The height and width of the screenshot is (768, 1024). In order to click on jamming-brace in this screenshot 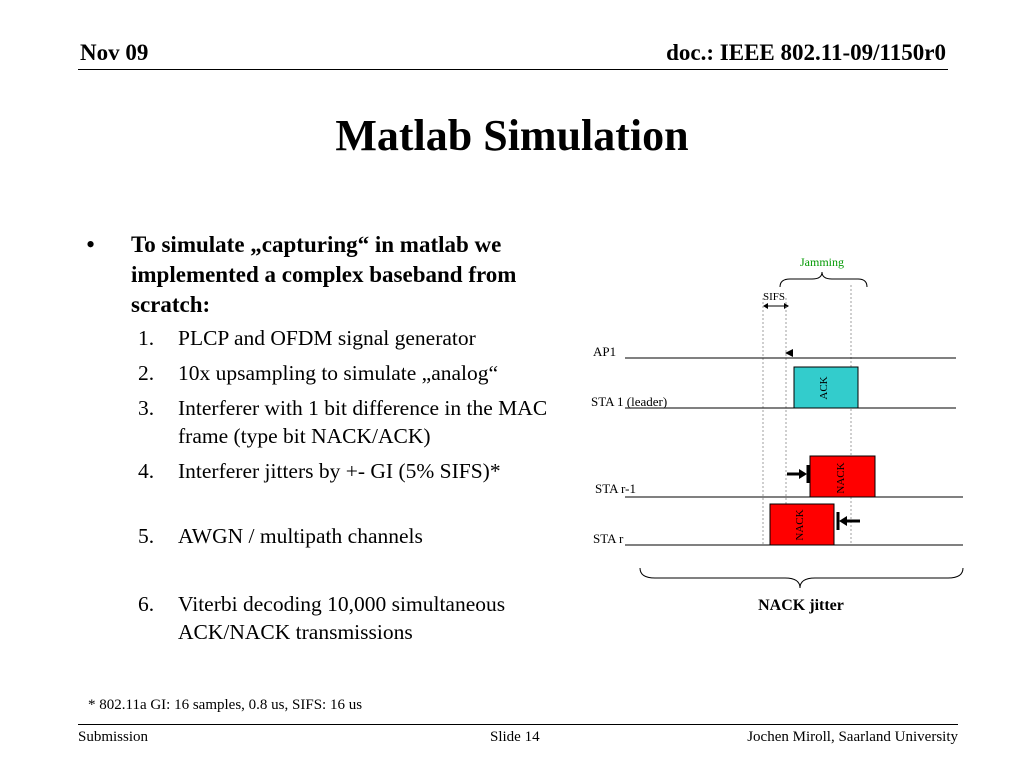, I will do `click(823, 279)`.